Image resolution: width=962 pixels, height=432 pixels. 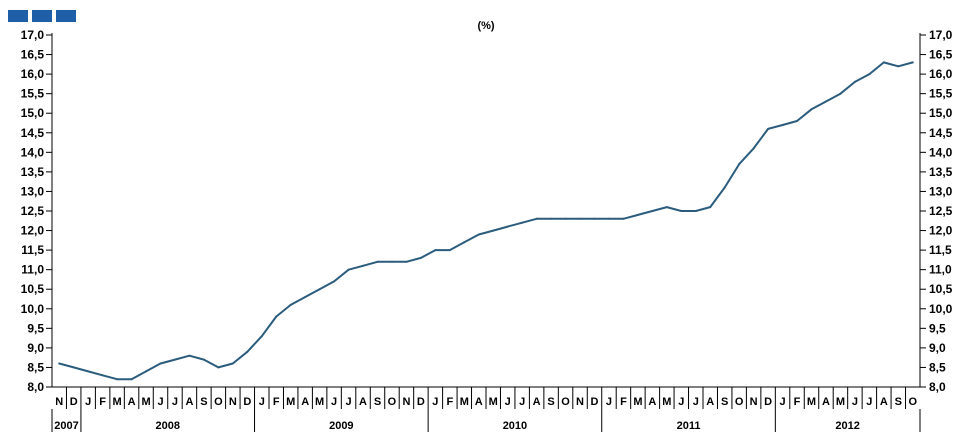 What do you see at coordinates (42, 16) in the screenshot?
I see `logo-mark` at bounding box center [42, 16].